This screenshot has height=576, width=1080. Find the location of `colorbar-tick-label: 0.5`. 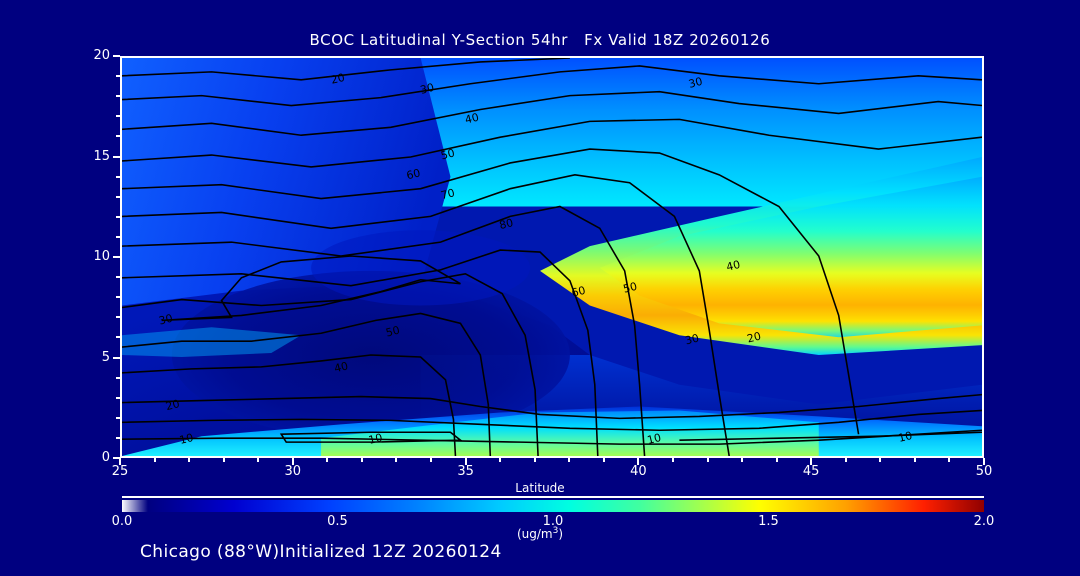

colorbar-tick-label: 0.5 is located at coordinates (337, 521).